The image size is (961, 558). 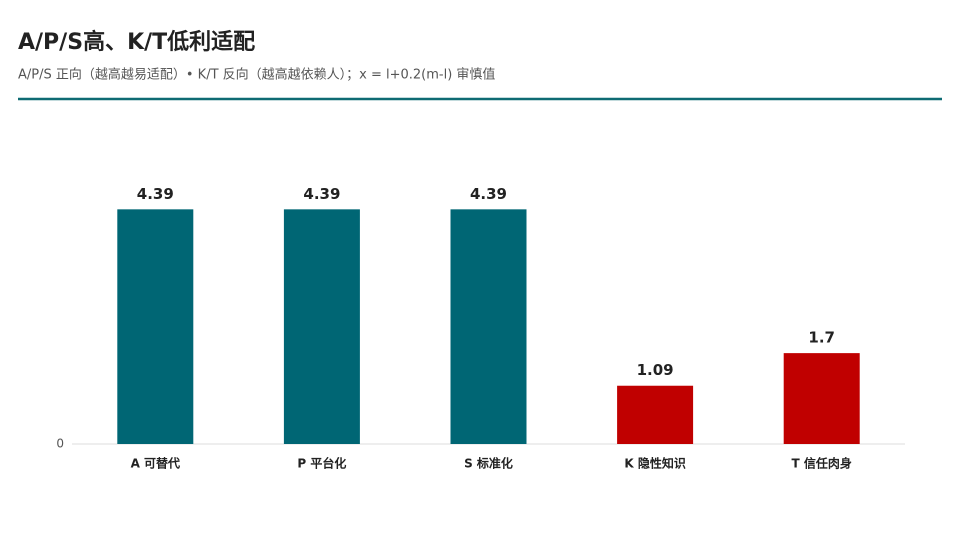 What do you see at coordinates (136, 42) in the screenshot?
I see `chart-title: A/P/S高、K/T低利适配` at bounding box center [136, 42].